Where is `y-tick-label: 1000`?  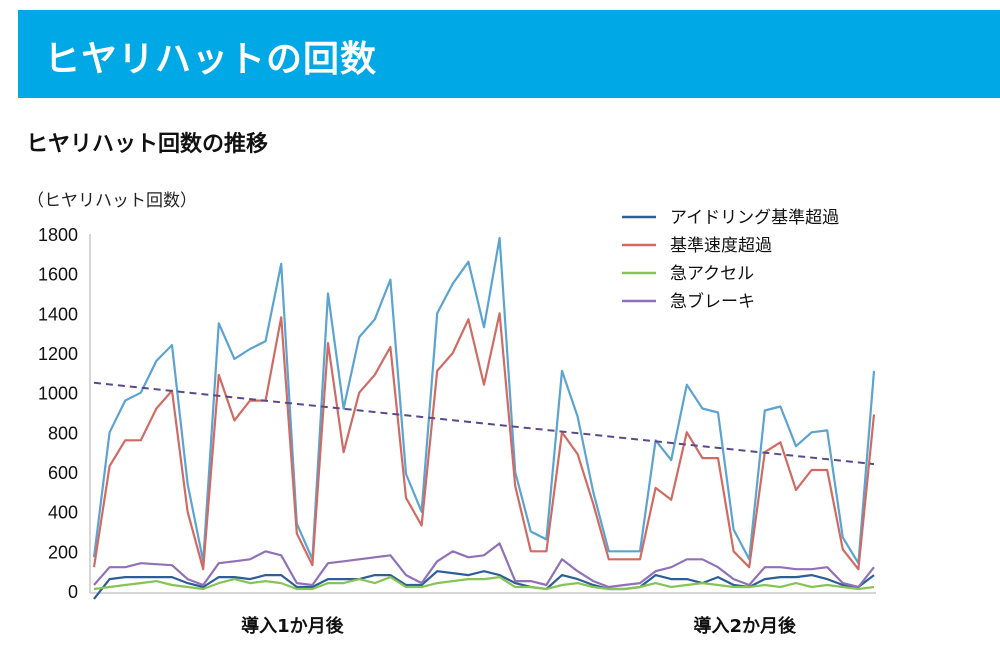
y-tick-label: 1000 is located at coordinates (58, 394).